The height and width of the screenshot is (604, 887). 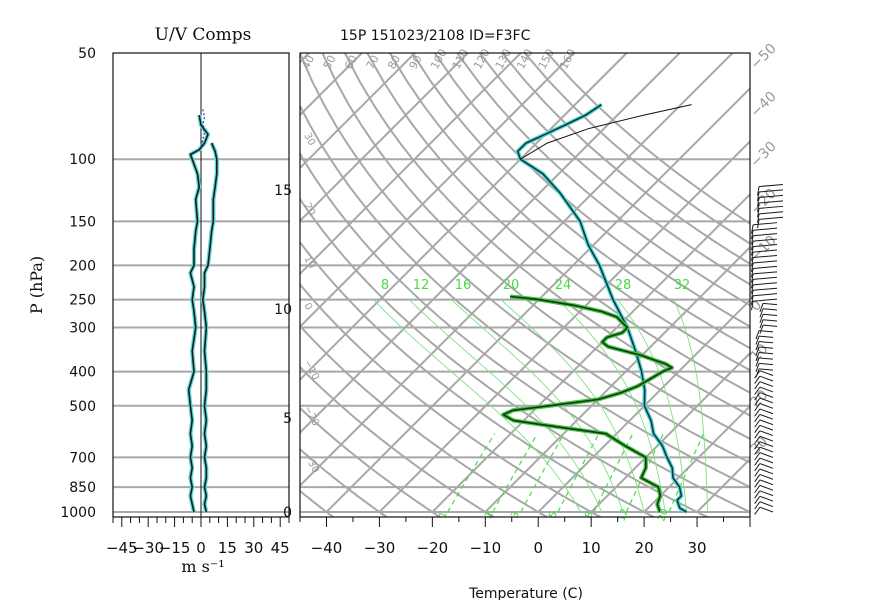 I want to click on mixing-ratio-label: 12, so click(x=421, y=285).